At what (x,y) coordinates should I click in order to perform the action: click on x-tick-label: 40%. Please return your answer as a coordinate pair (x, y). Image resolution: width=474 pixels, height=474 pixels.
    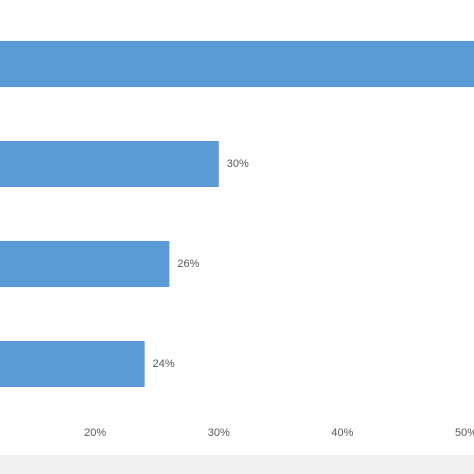
    Looking at the image, I should click on (342, 433).